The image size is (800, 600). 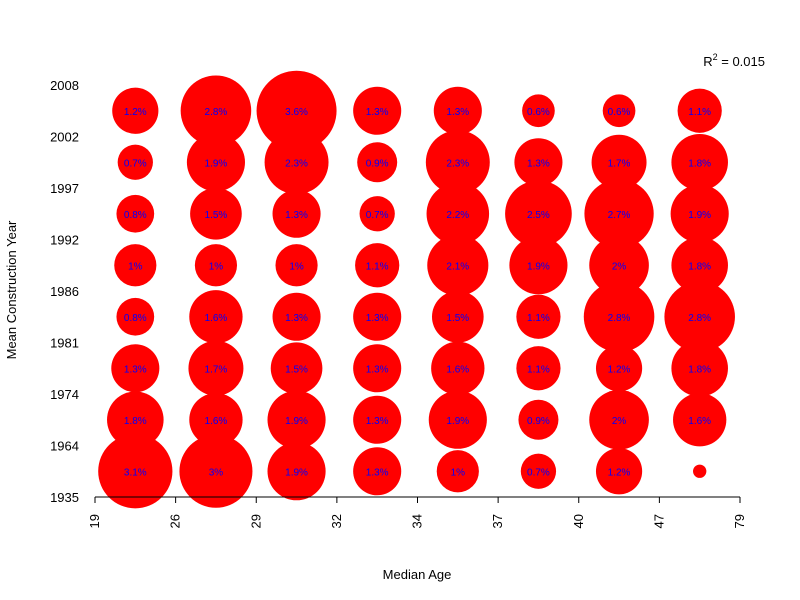 What do you see at coordinates (417, 512) in the screenshot?
I see `x-axis-ticks: 19 26 29 32 34 37 40 47 79` at bounding box center [417, 512].